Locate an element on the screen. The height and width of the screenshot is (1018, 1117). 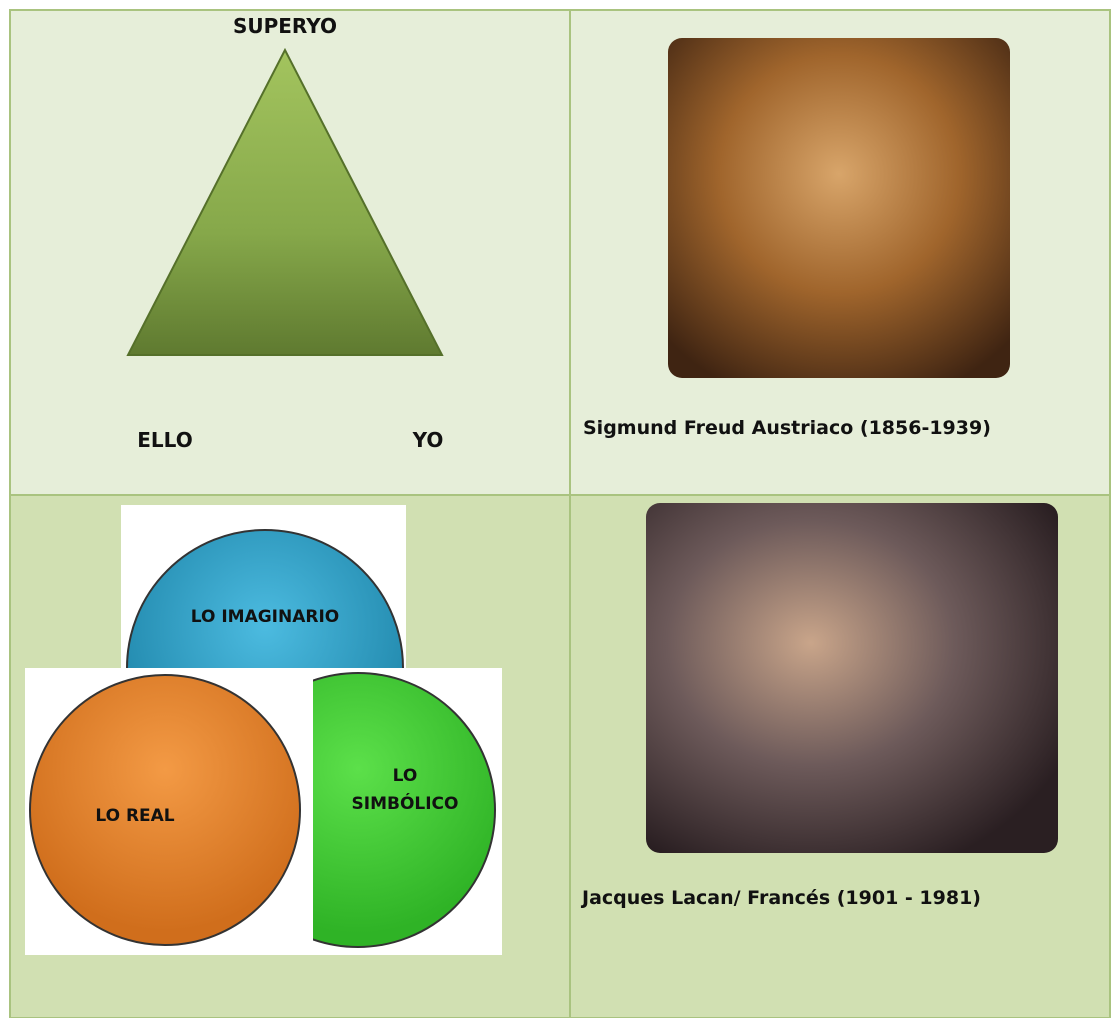
freud-photo is located at coordinates (839, 208).